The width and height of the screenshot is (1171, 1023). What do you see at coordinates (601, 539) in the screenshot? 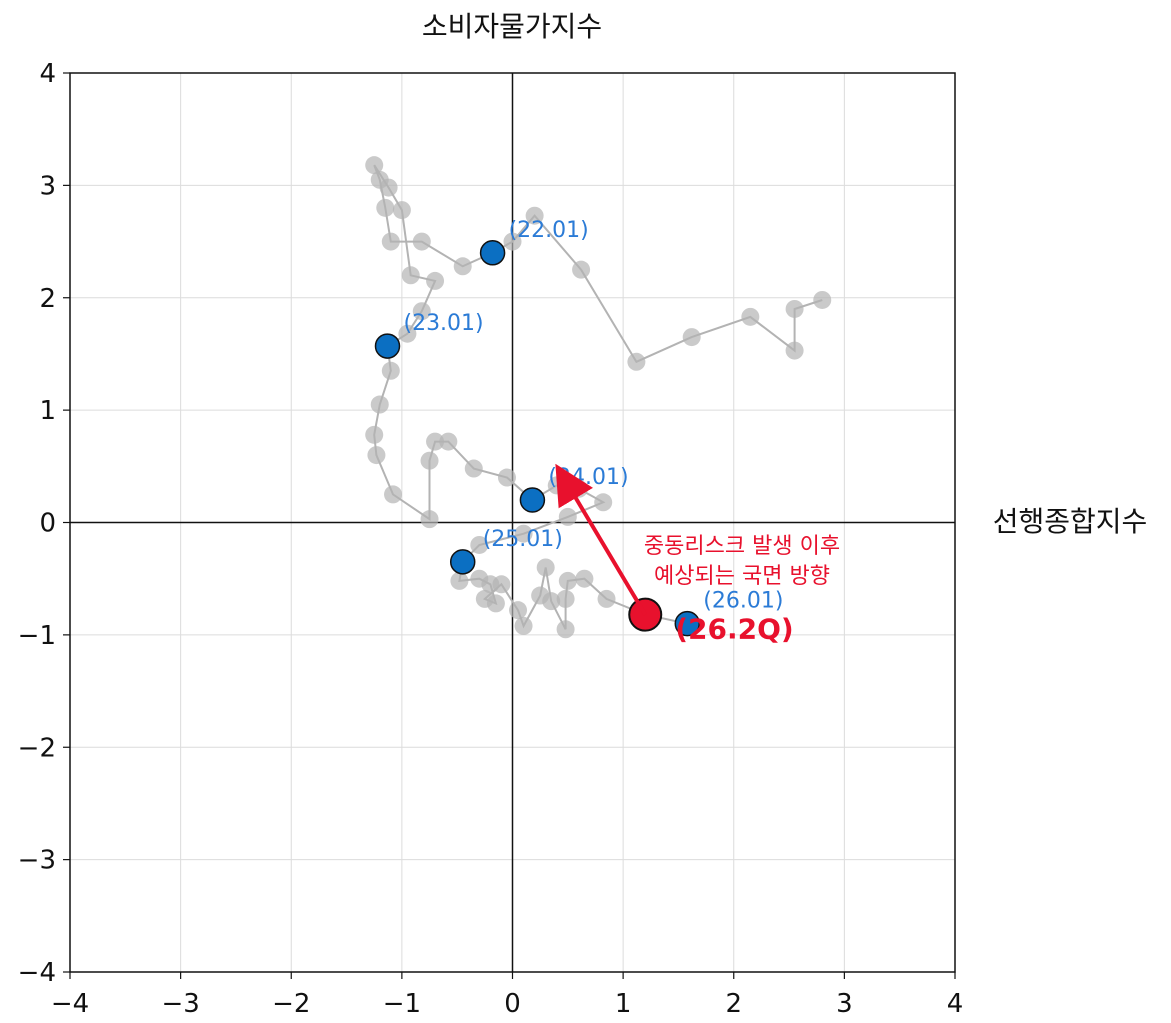
I see `direction-arrow` at bounding box center [601, 539].